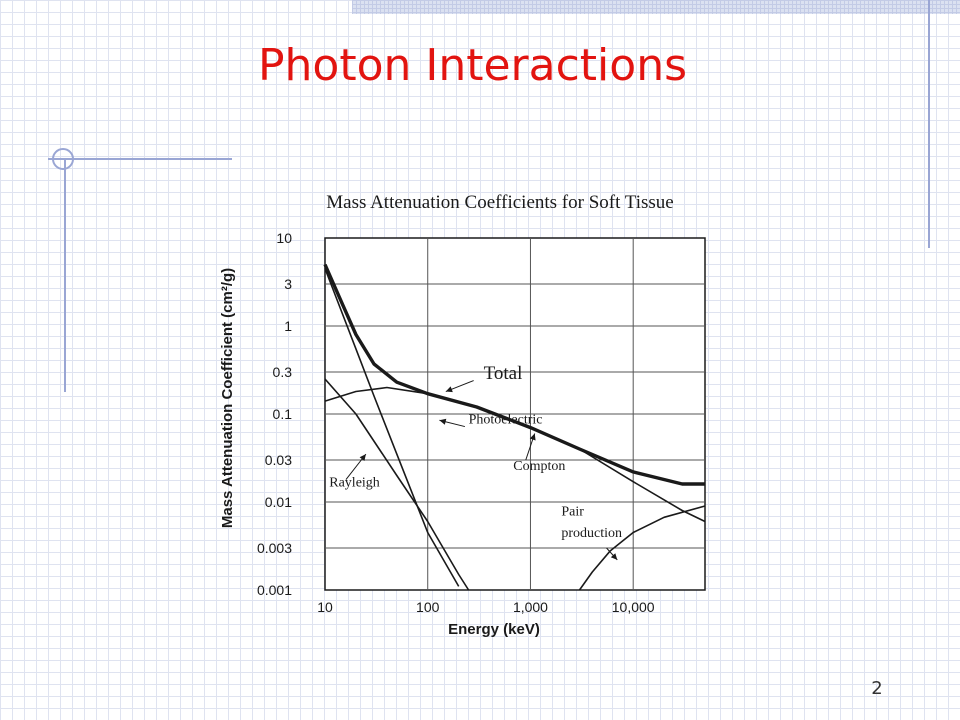  Describe the element at coordinates (288, 284) in the screenshot. I see `y-tick-label: 3` at that location.